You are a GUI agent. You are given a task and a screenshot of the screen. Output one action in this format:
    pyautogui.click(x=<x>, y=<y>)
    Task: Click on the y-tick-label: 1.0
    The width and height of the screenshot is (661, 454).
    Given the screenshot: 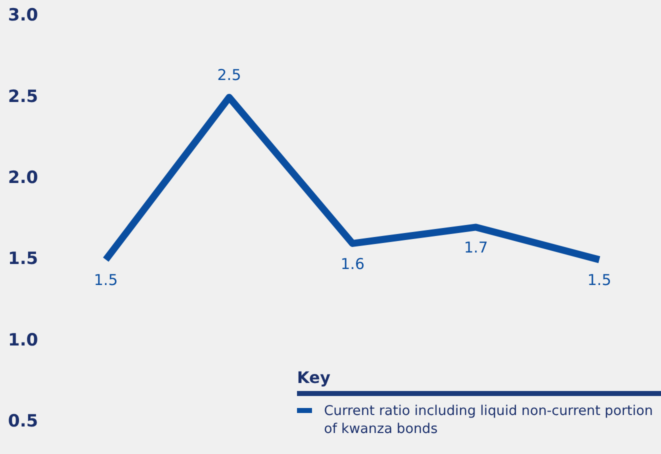 What is the action you would take?
    pyautogui.click(x=23, y=340)
    